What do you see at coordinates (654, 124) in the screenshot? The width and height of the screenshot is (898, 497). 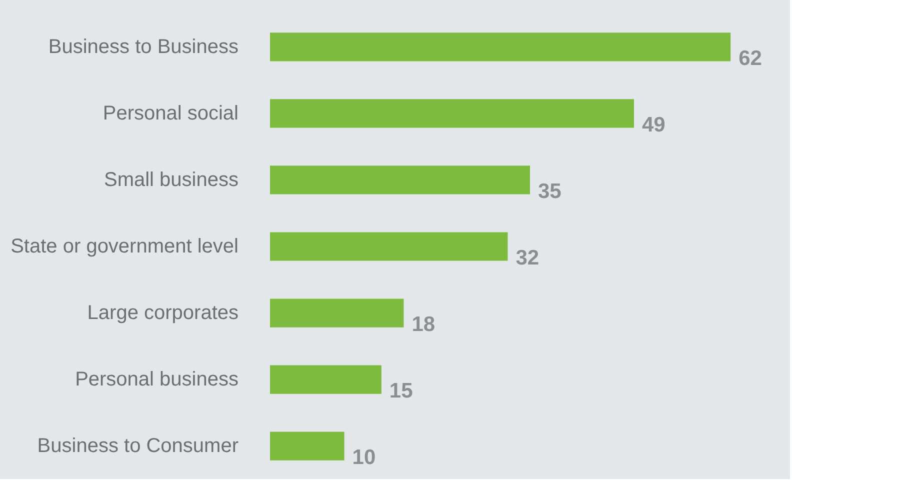 I see `data-label: 49` at bounding box center [654, 124].